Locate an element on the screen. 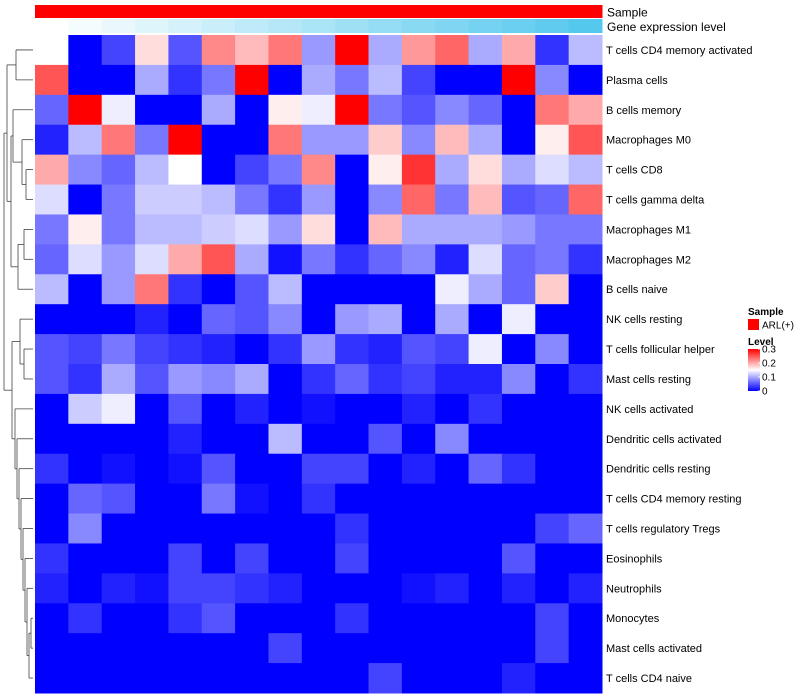 The height and width of the screenshot is (700, 800). legend-level-tick-label: 0.2 is located at coordinates (769, 364).